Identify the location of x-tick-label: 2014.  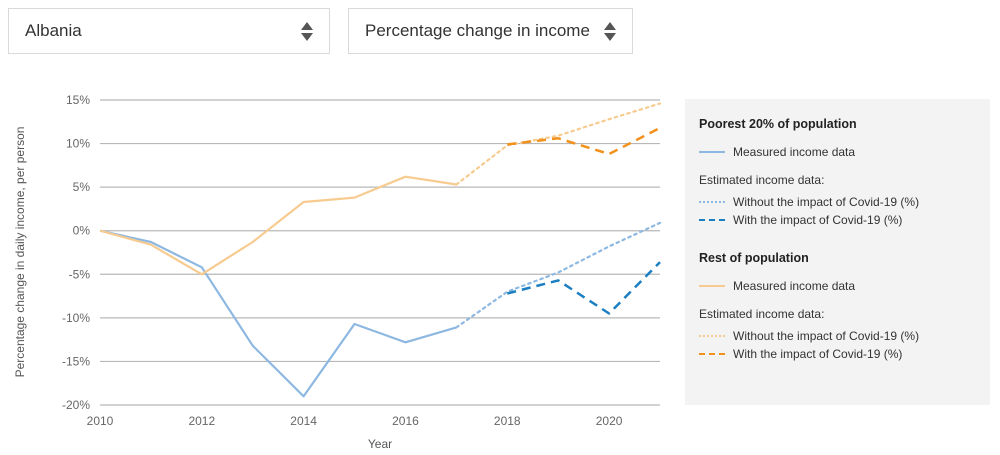
(303, 421).